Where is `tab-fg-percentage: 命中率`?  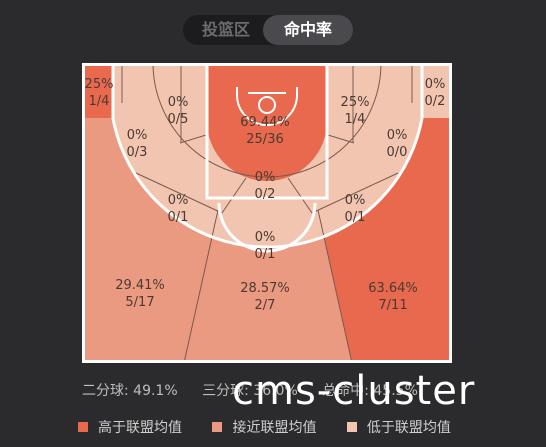 tab-fg-percentage: 命中率 is located at coordinates (308, 30).